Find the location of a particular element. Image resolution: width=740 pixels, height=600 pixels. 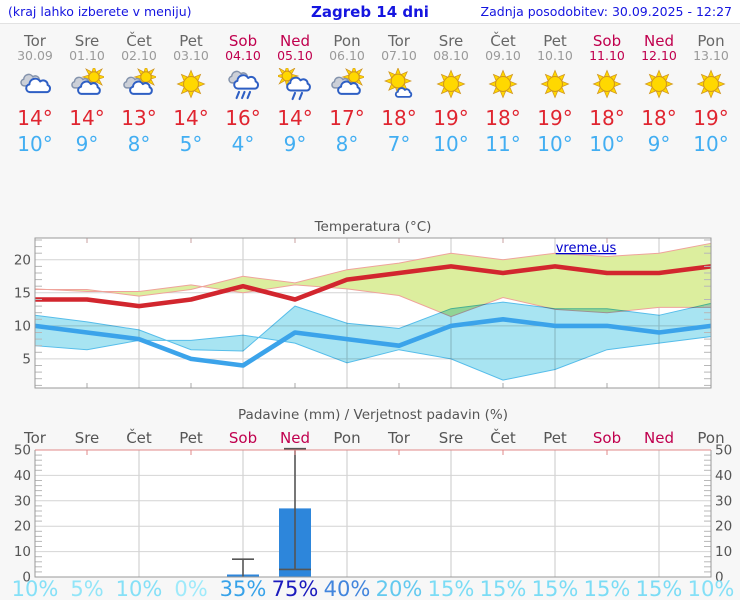

svg-text: 5 is located at coordinates (26, 359).